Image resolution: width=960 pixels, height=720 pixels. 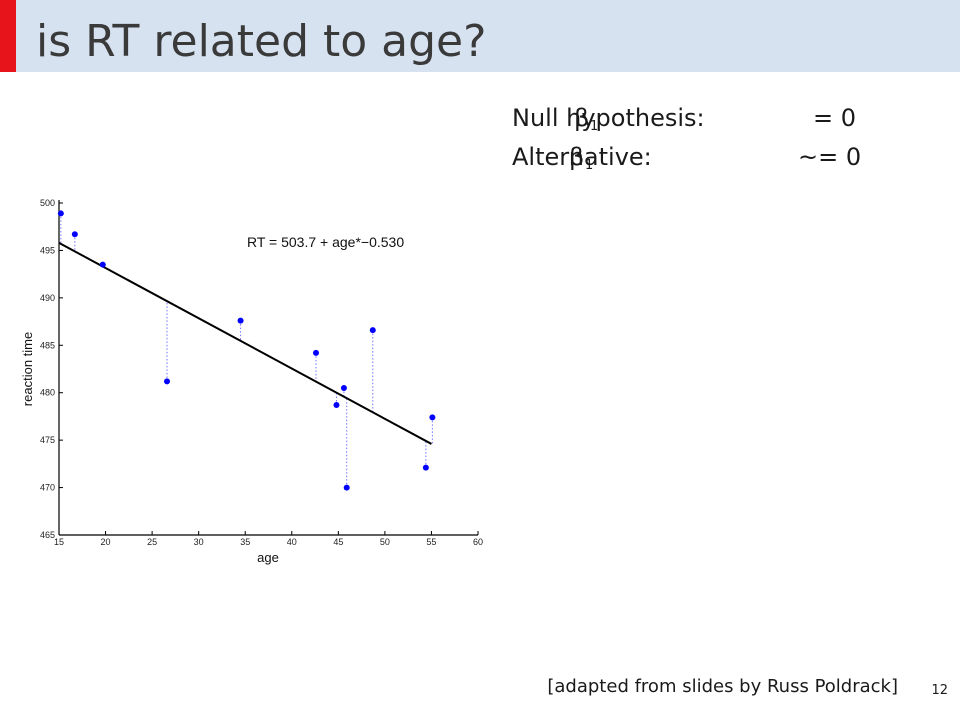 What do you see at coordinates (834, 118) in the screenshot?
I see `hypothesis-relation: = 0` at bounding box center [834, 118].